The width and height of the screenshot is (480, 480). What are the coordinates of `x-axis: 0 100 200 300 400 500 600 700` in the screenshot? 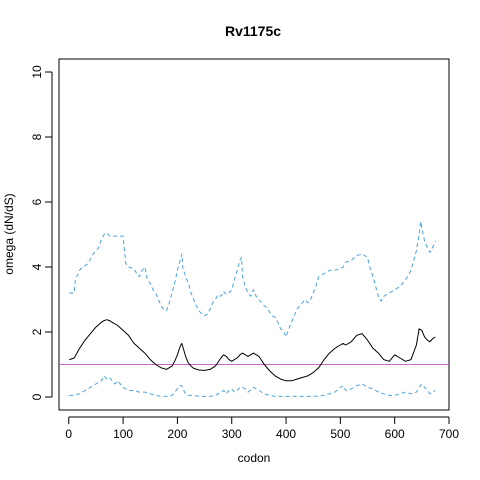 It's located at (262, 428).